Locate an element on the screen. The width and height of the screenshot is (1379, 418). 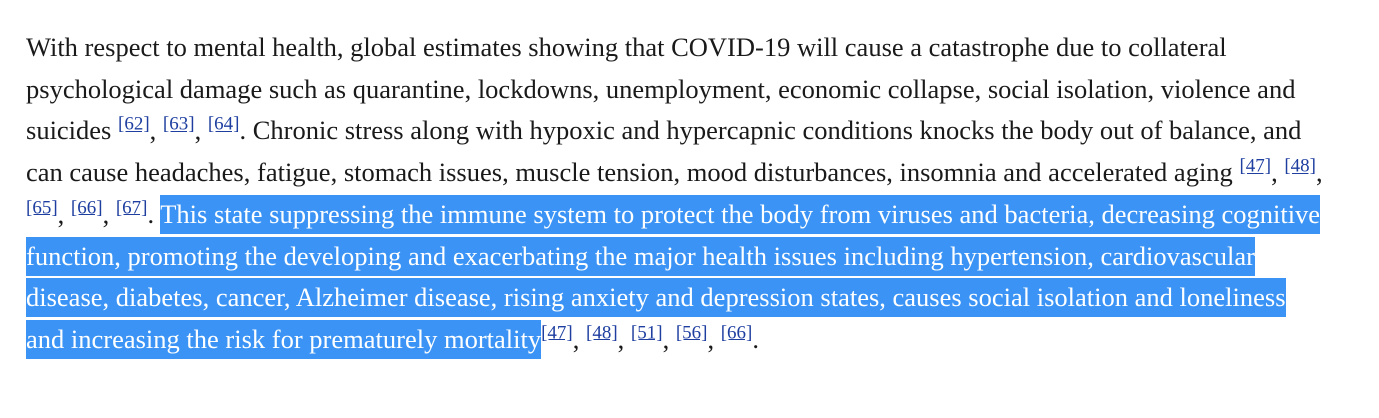
sentence-end: . is located at coordinates (154, 213).